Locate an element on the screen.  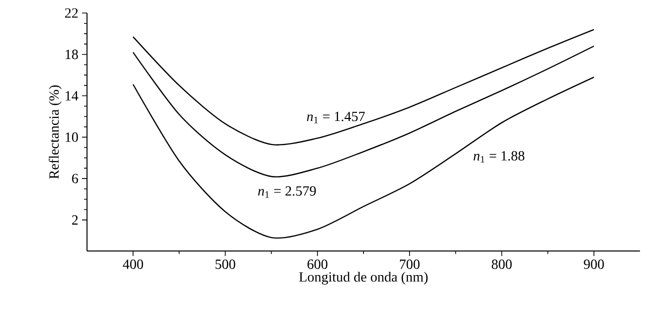
x-tick-label: 800 is located at coordinates (502, 264).